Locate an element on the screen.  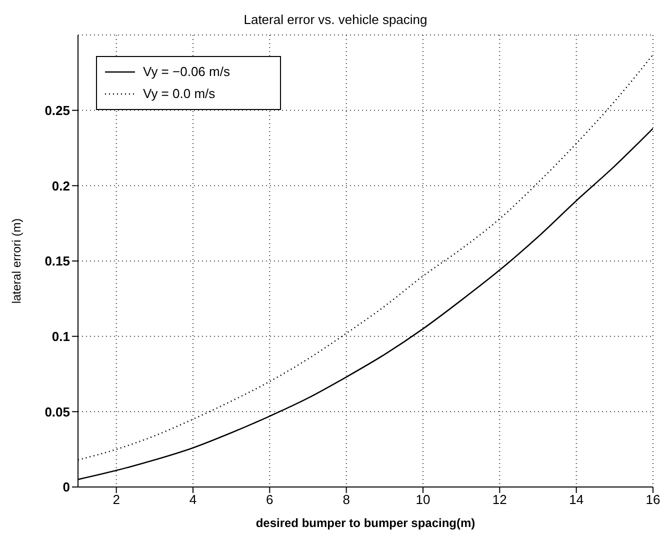
legend-label: Vy = 0.0 m/s is located at coordinates (179, 94).